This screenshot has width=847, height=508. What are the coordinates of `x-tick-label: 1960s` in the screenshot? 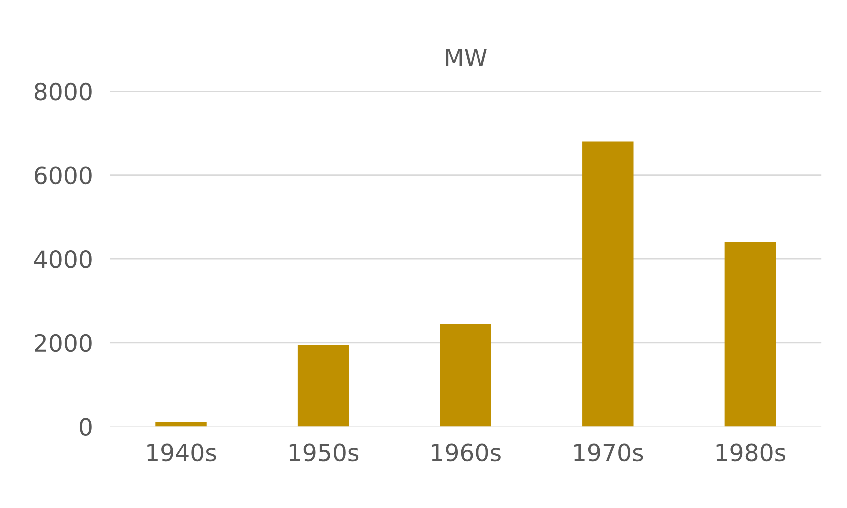 It's located at (466, 453).